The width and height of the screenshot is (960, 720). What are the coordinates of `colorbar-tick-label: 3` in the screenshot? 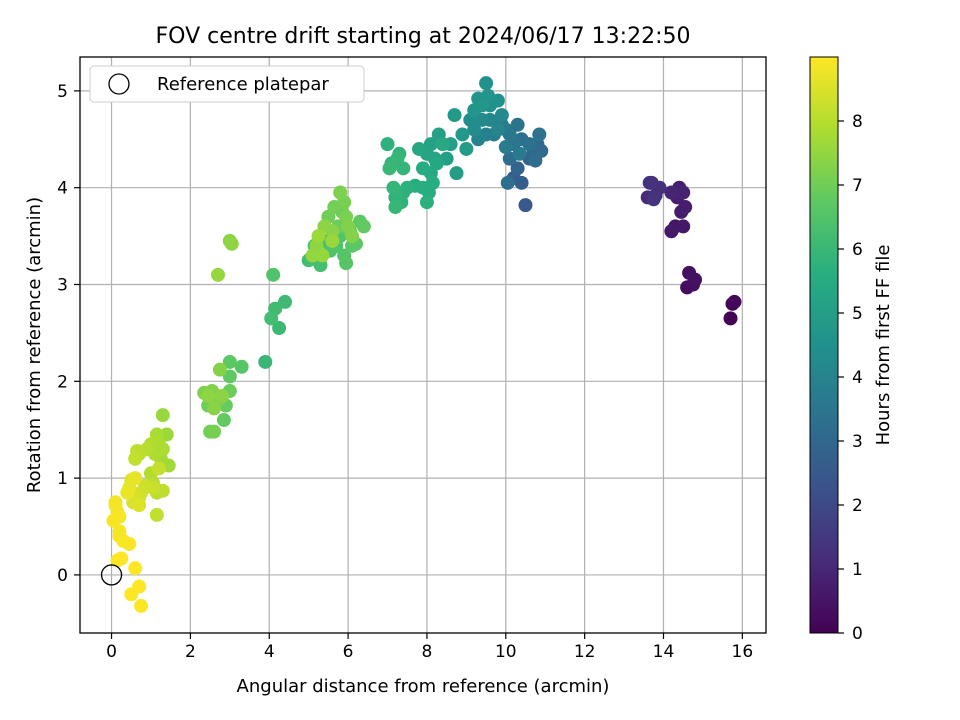 It's located at (857, 442).